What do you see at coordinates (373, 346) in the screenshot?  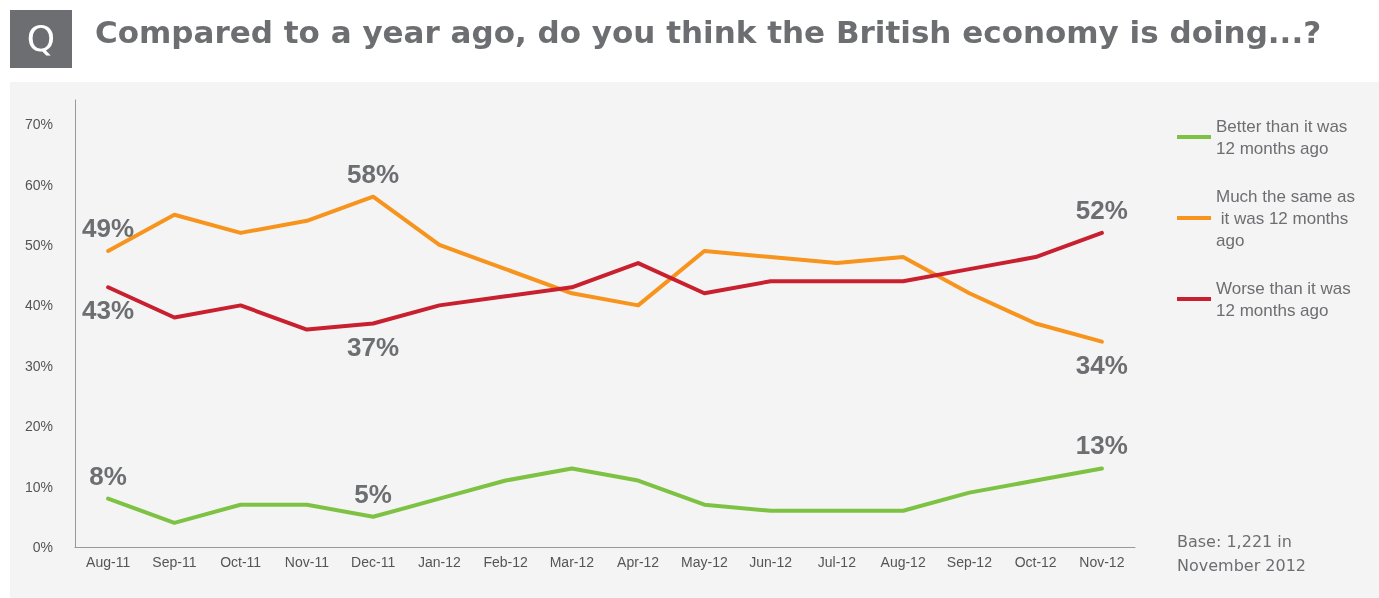 I see `data-label: 37%` at bounding box center [373, 346].